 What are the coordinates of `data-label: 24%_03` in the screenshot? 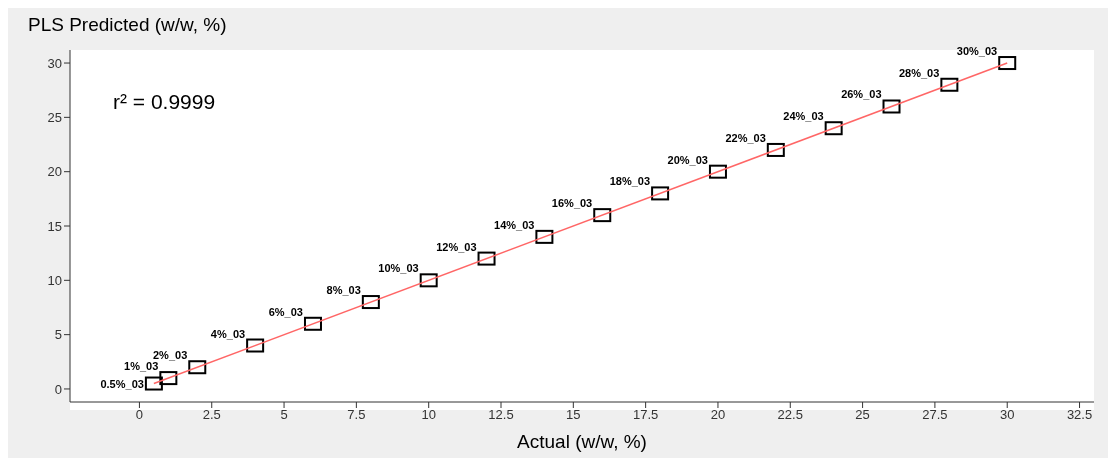 It's located at (803, 116).